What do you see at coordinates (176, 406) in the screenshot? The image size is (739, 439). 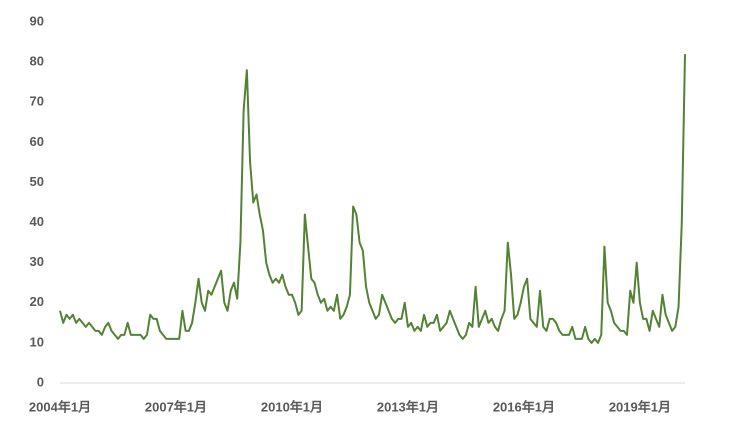 I see `x-tick-label: 2007年1月` at bounding box center [176, 406].